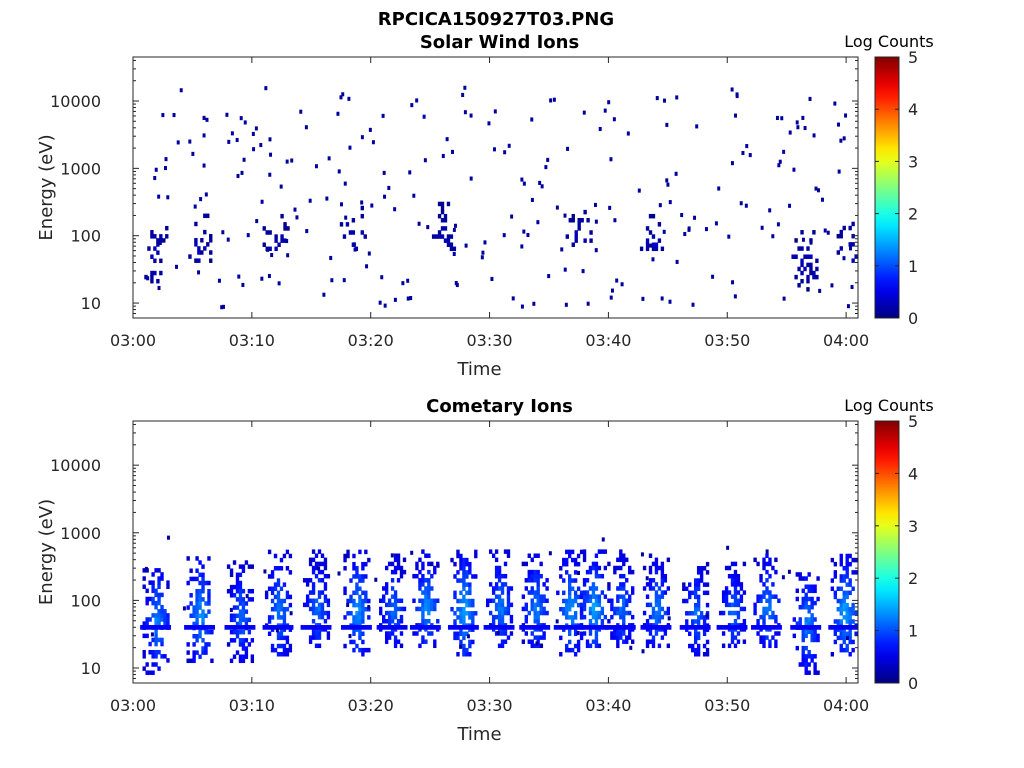 Image resolution: width=1024 pixels, height=768 pixels. Describe the element at coordinates (913, 578) in the screenshot. I see `colorbar-tick-label: 2` at that location.